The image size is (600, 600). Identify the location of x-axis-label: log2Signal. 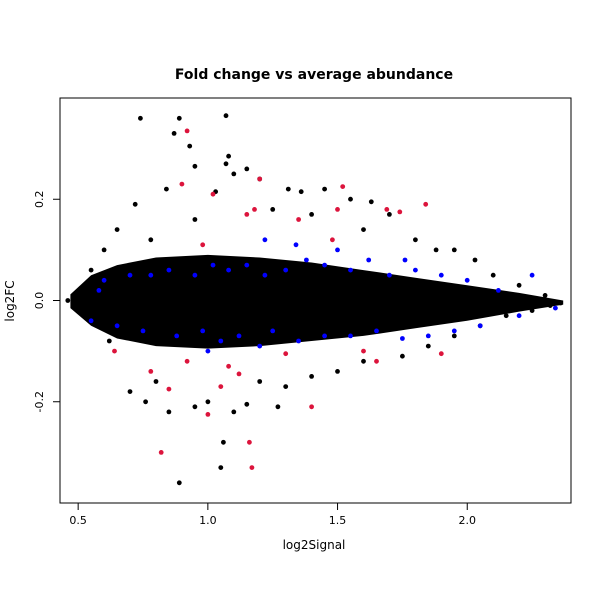
(314, 545).